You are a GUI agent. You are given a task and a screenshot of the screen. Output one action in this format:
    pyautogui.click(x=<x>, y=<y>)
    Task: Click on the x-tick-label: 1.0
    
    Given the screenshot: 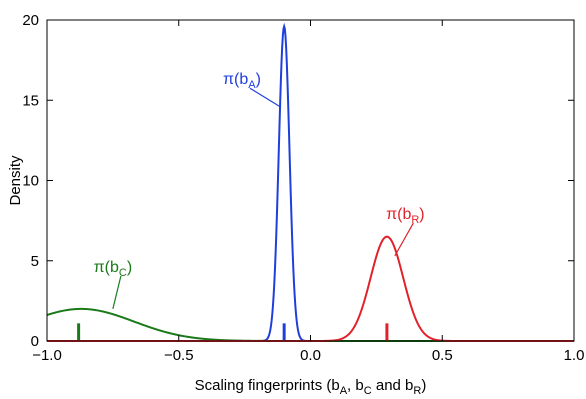 What is the action you would take?
    pyautogui.click(x=574, y=355)
    